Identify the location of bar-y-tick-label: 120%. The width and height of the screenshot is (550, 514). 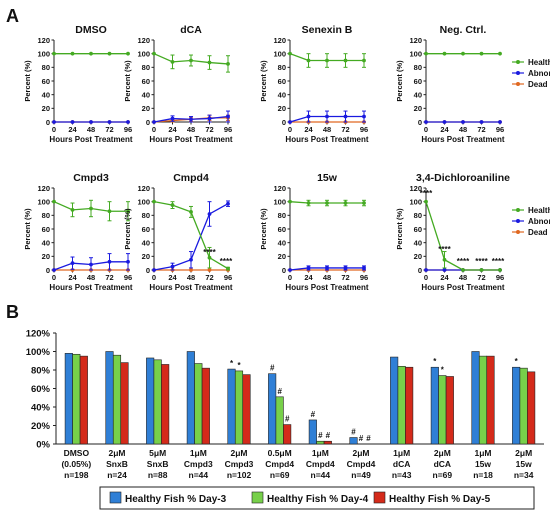
(38, 334).